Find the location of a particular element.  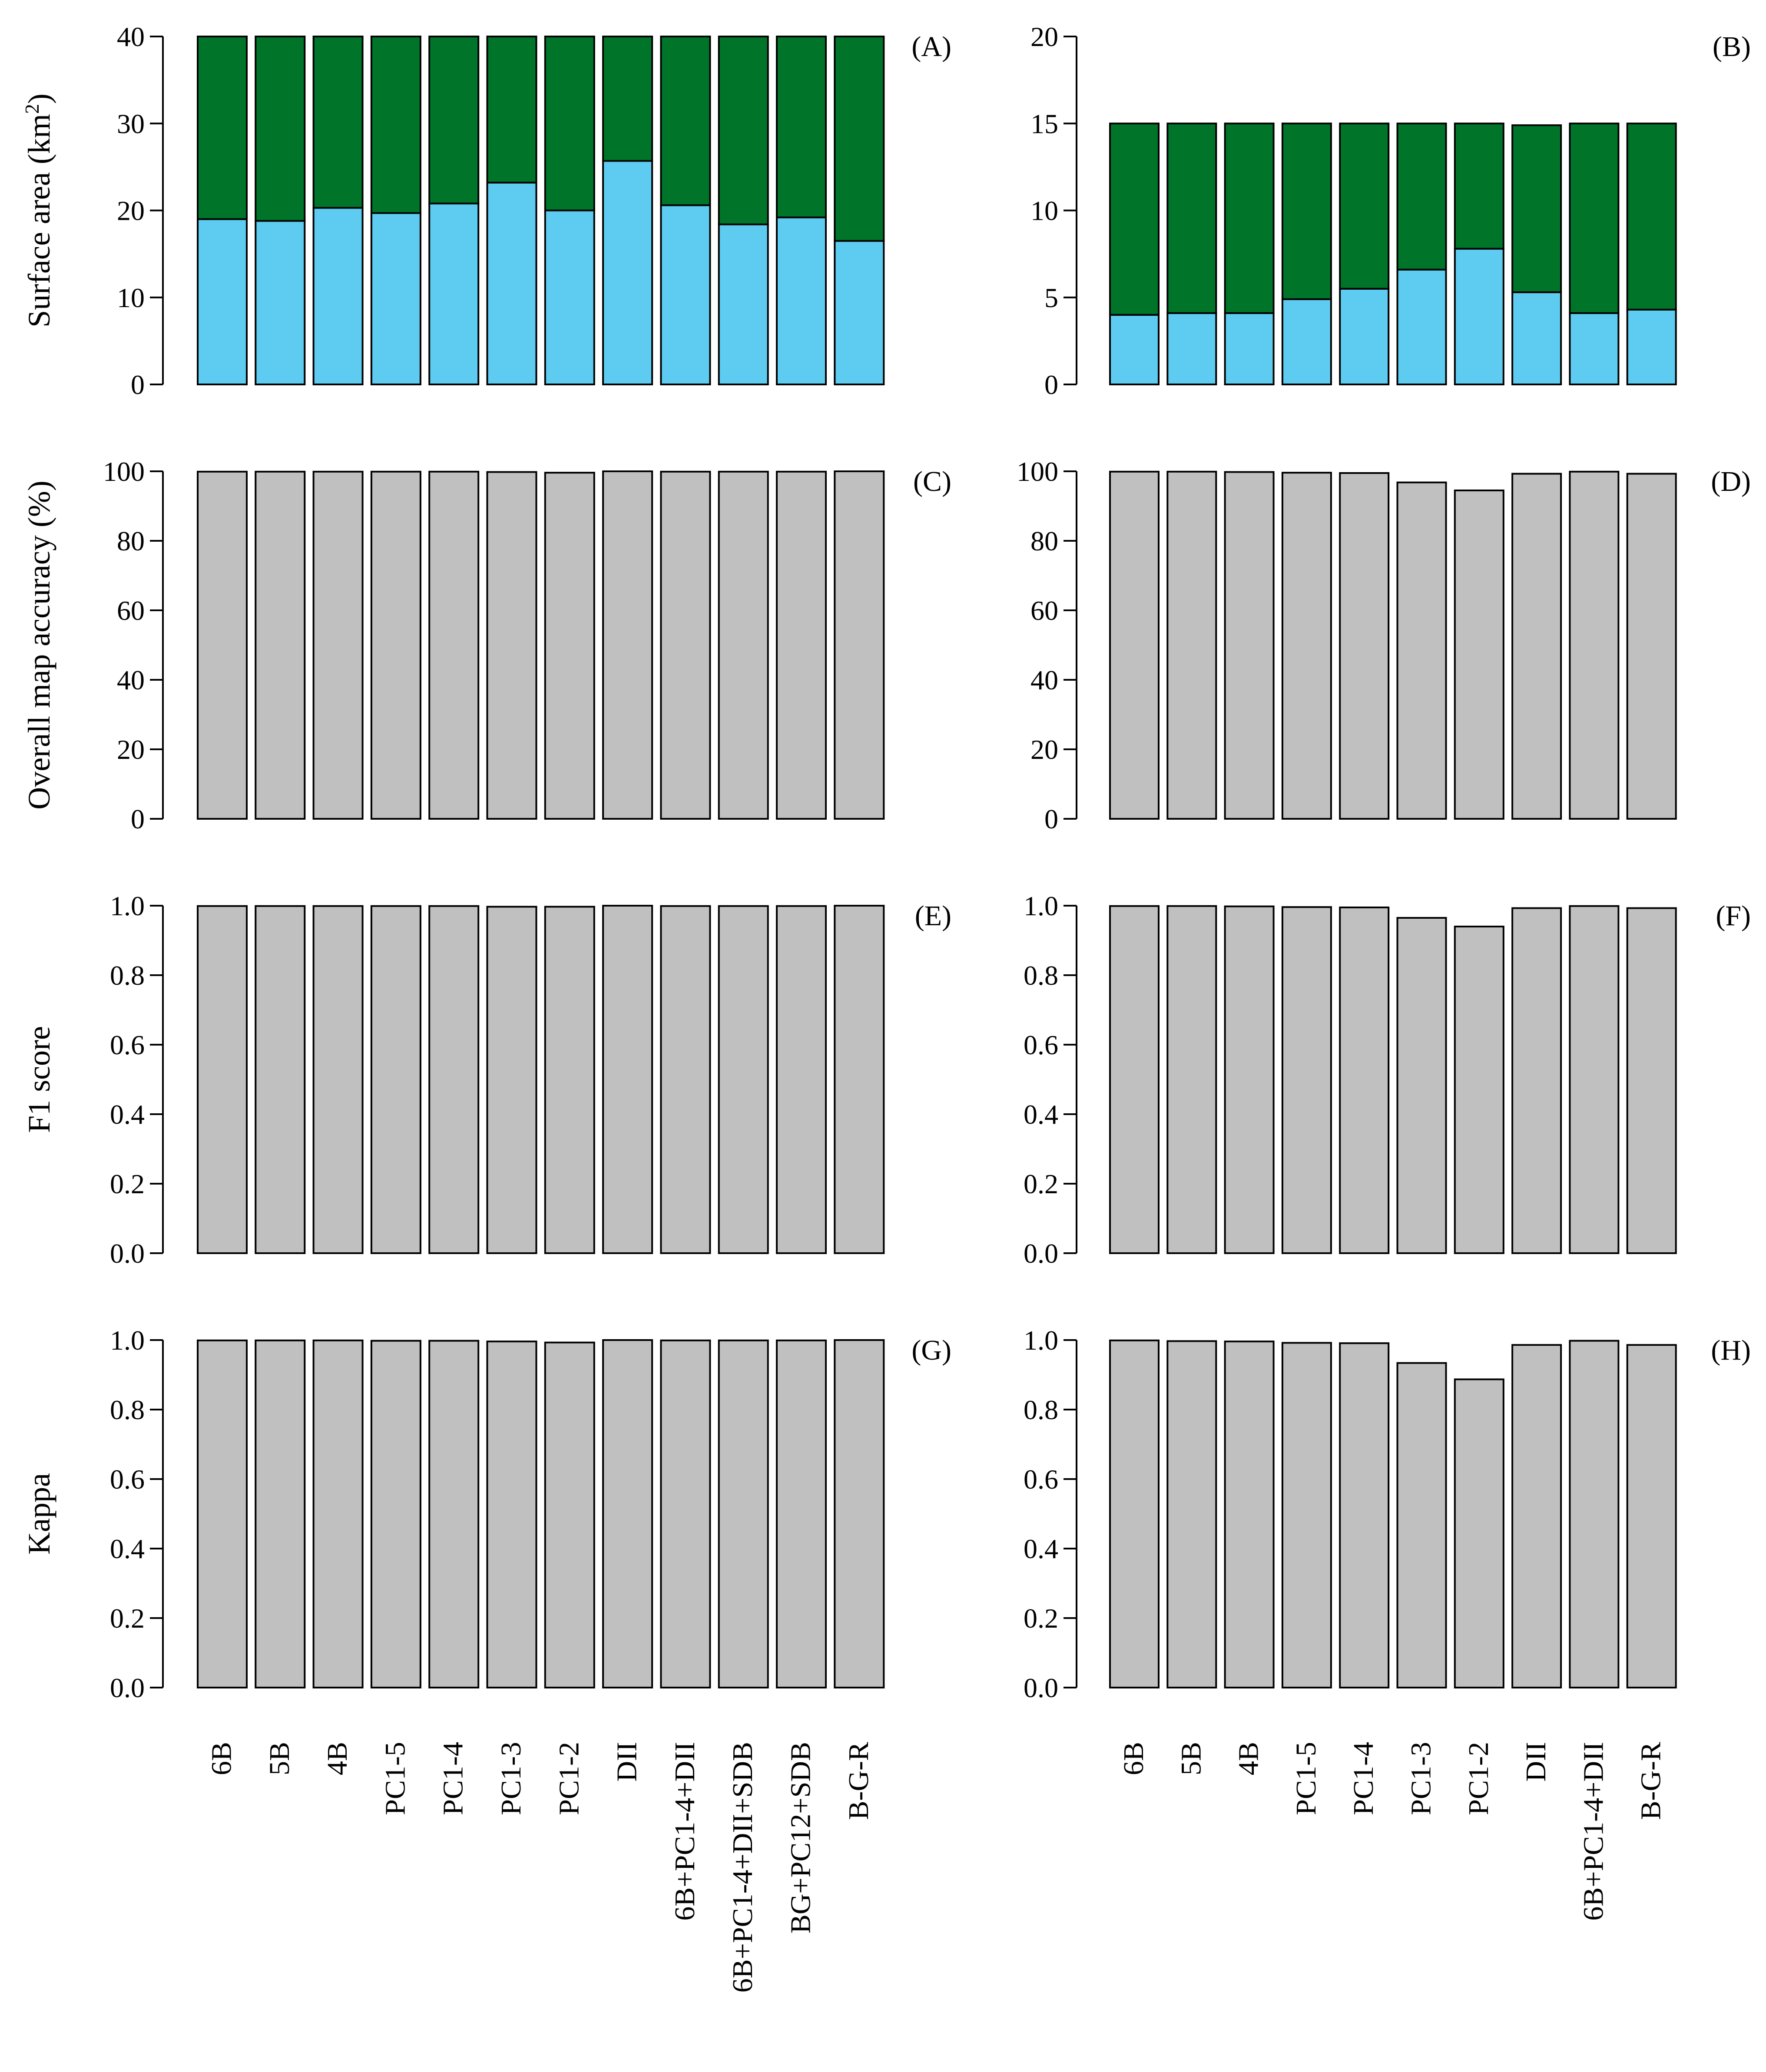

category-label: PC1-5 is located at coordinates (1306, 1778).